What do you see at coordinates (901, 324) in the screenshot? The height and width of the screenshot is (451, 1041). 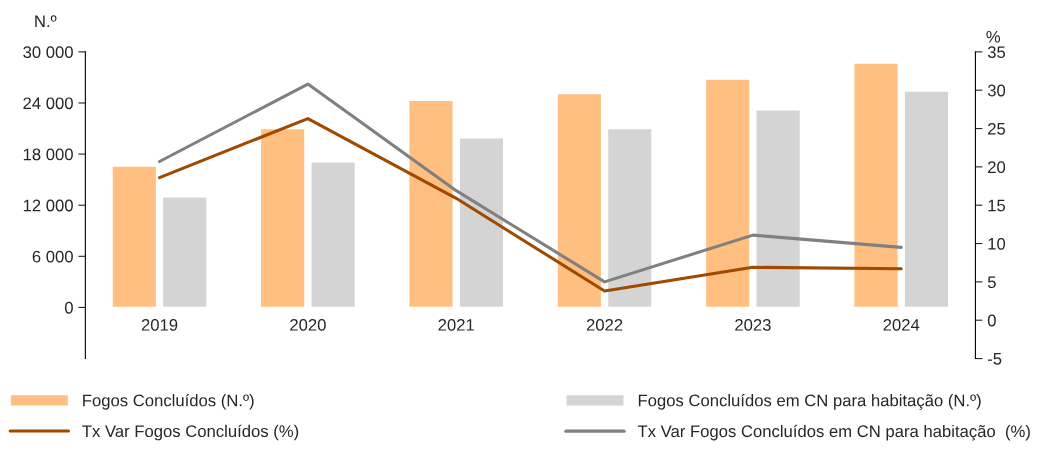 I see `x-tick-label: 2024` at bounding box center [901, 324].